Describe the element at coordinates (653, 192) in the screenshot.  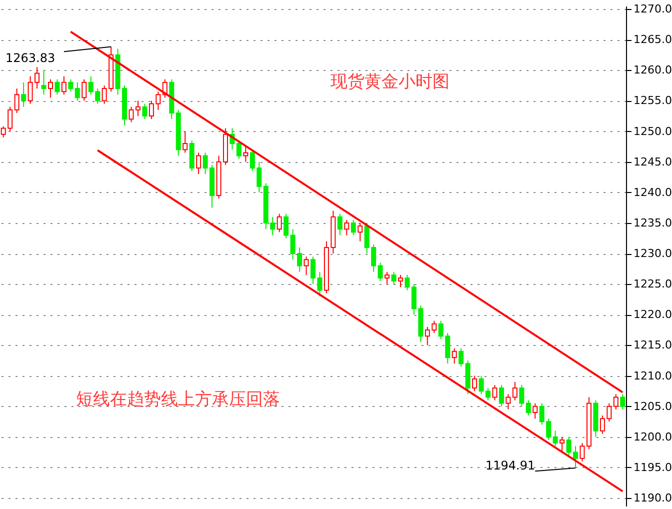
I see `y-tick-label: 1240.0` at that location.